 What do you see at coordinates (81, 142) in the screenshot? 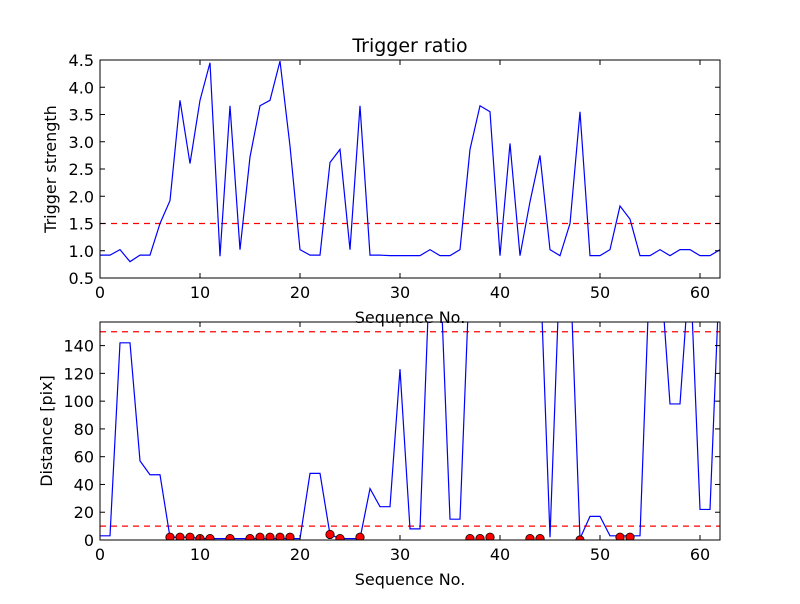
I see `y-tick-label: 3.0` at bounding box center [81, 142].